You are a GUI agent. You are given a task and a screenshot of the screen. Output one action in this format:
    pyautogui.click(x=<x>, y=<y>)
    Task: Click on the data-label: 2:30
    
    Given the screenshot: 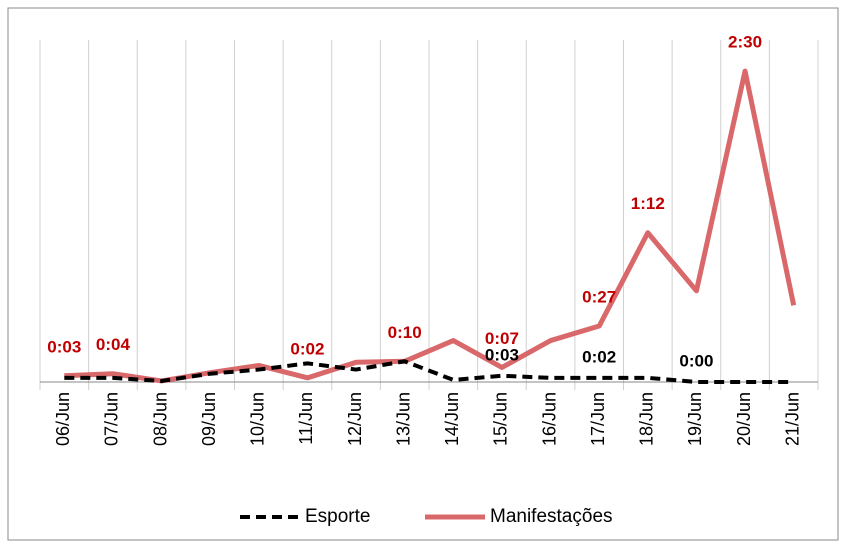 What is the action you would take?
    pyautogui.click(x=745, y=42)
    